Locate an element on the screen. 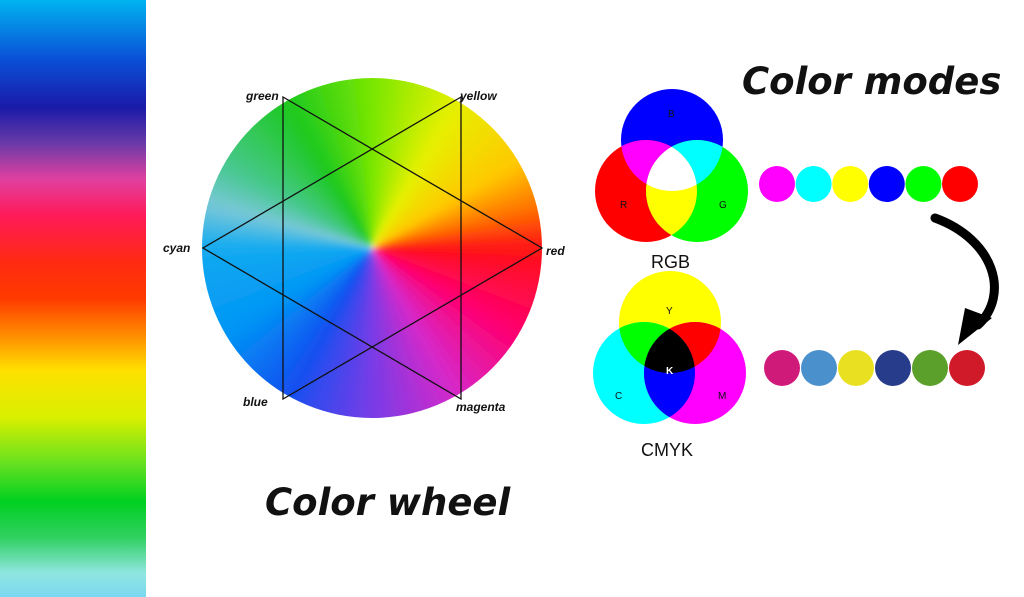  rgb-venn: B R G is located at coordinates (671, 165).